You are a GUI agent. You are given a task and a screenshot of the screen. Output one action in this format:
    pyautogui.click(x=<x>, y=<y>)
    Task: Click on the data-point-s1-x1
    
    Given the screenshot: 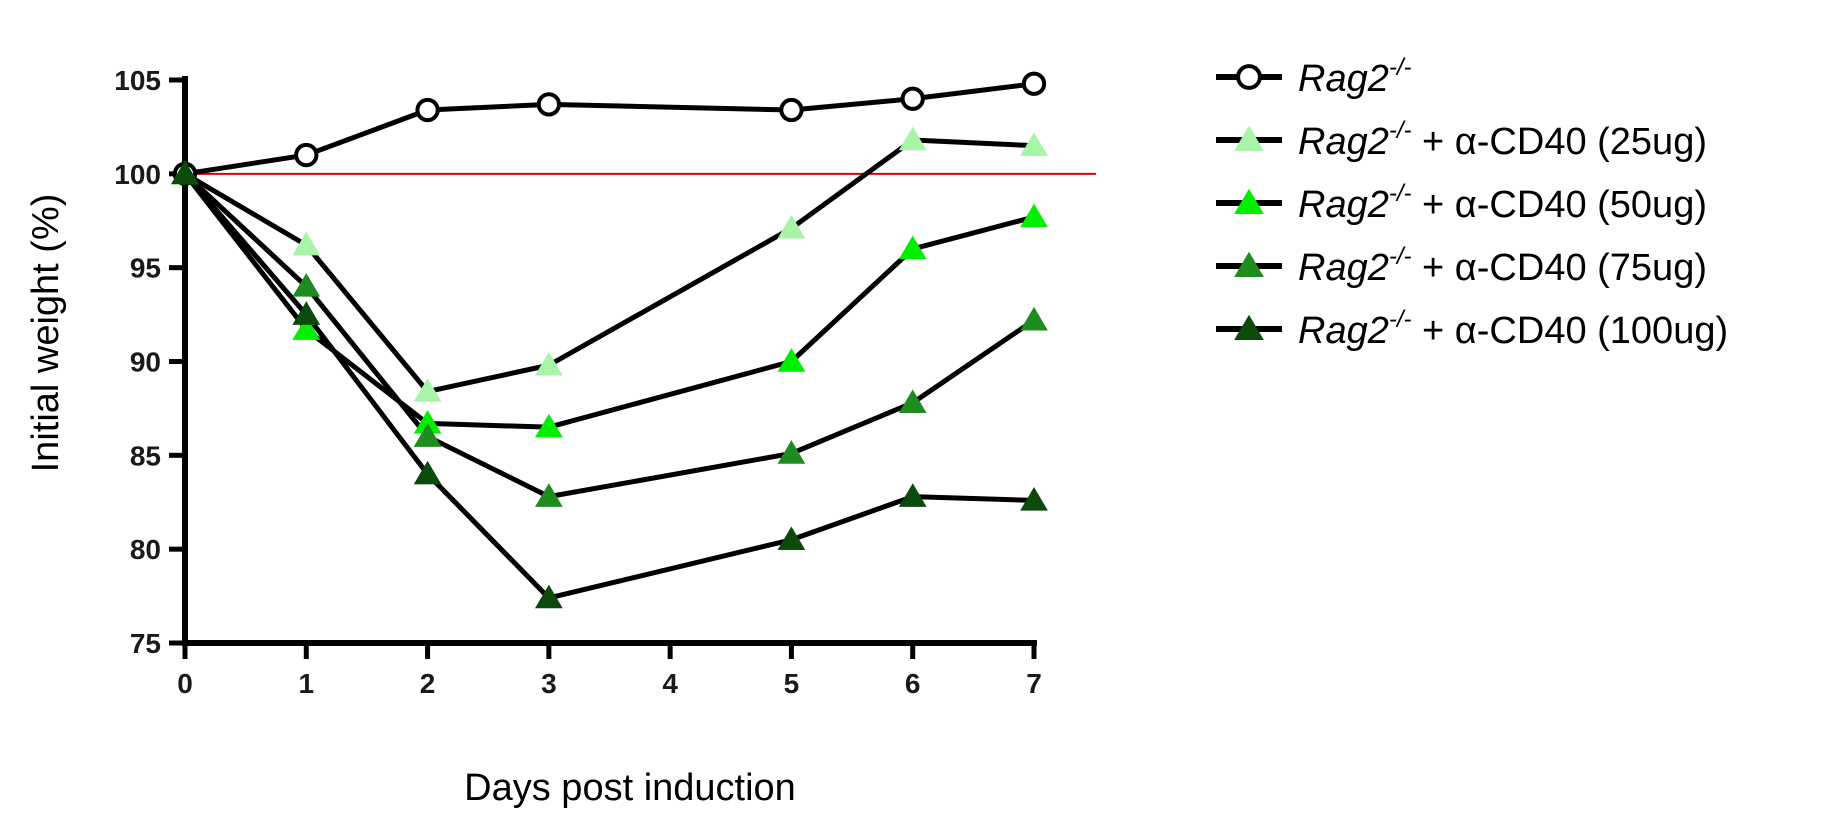 What is the action you would take?
    pyautogui.click(x=306, y=243)
    